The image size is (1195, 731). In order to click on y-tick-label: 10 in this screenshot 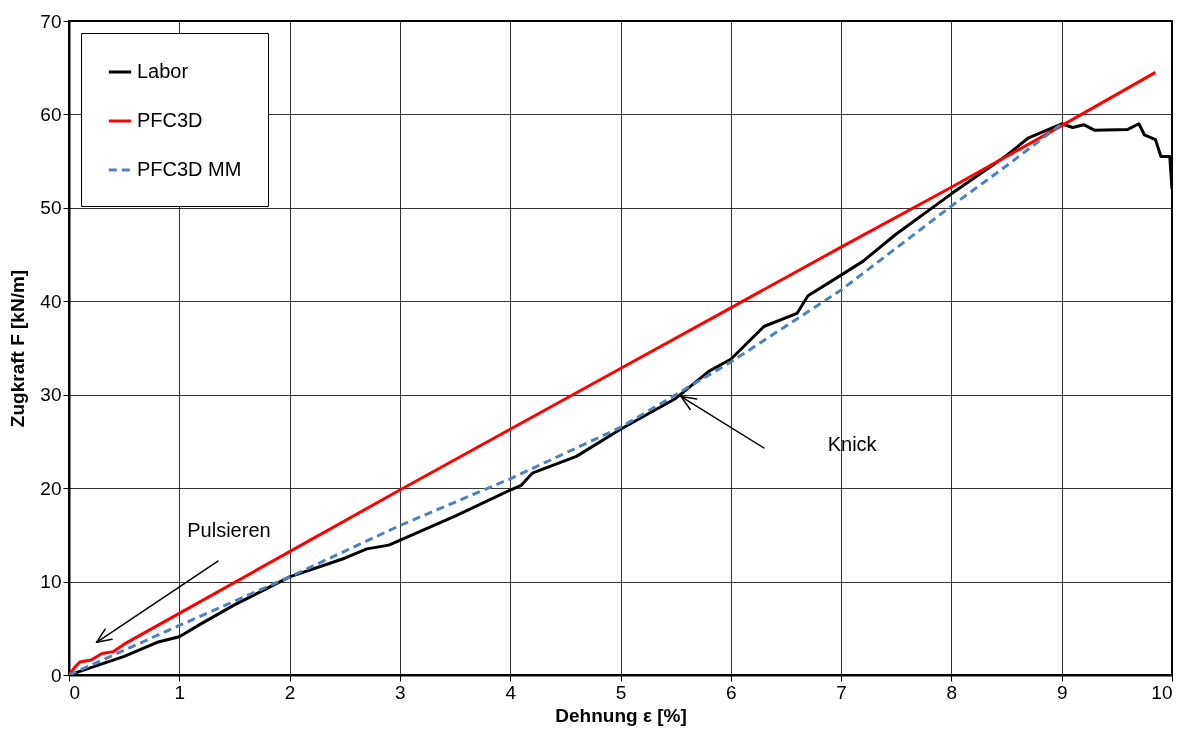, I will do `click(51, 582)`.